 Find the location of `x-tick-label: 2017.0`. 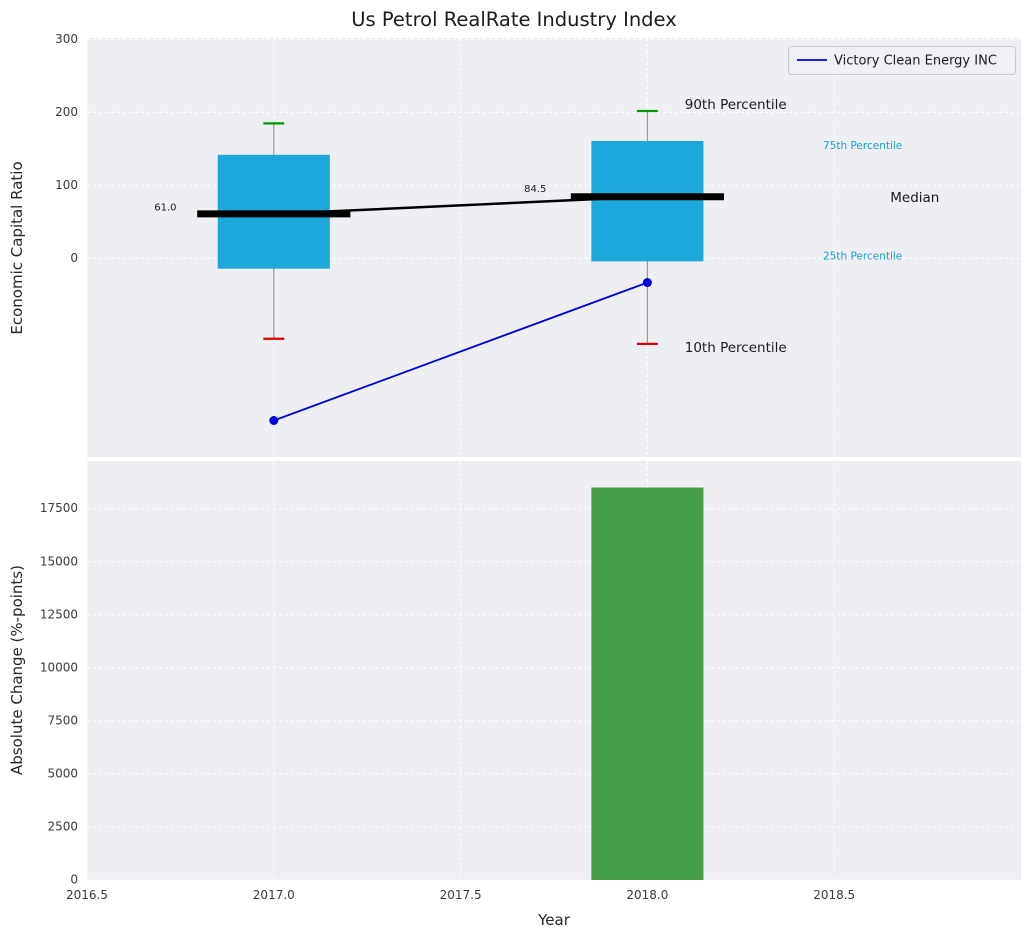

x-tick-label: 2017.0 is located at coordinates (274, 895).